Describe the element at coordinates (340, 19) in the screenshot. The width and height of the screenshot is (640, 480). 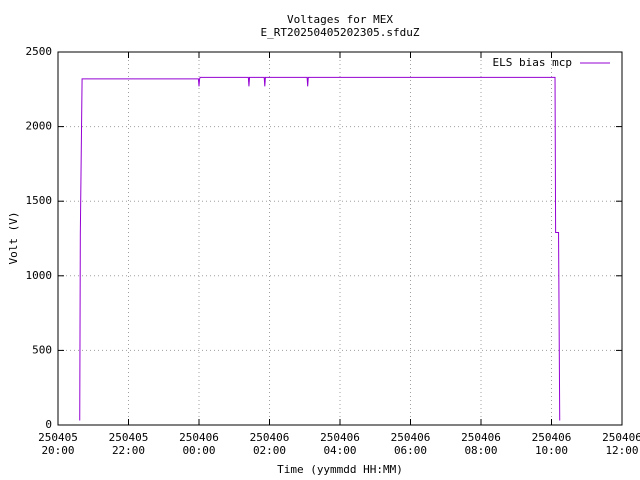
I see `chart-title: Voltages for MEX` at that location.